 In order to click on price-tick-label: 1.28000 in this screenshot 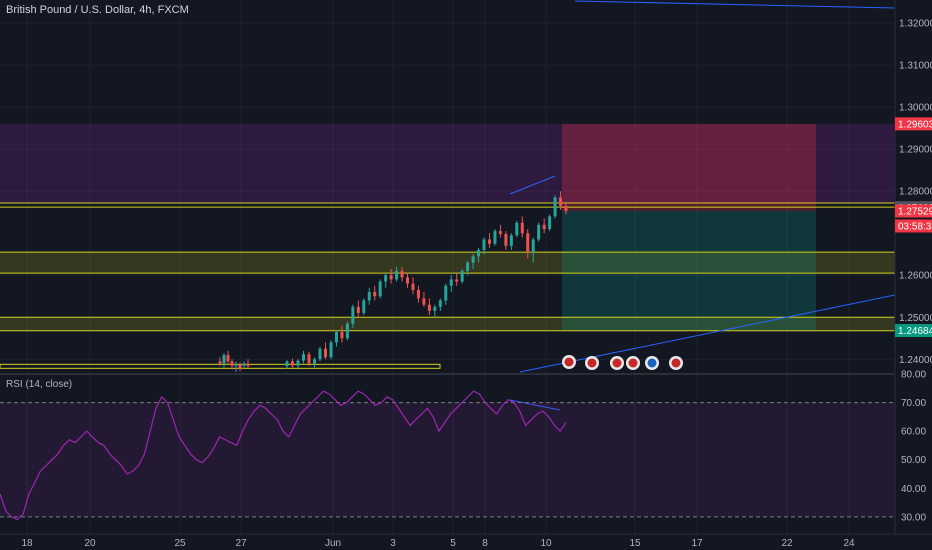, I will do `click(915, 192)`.